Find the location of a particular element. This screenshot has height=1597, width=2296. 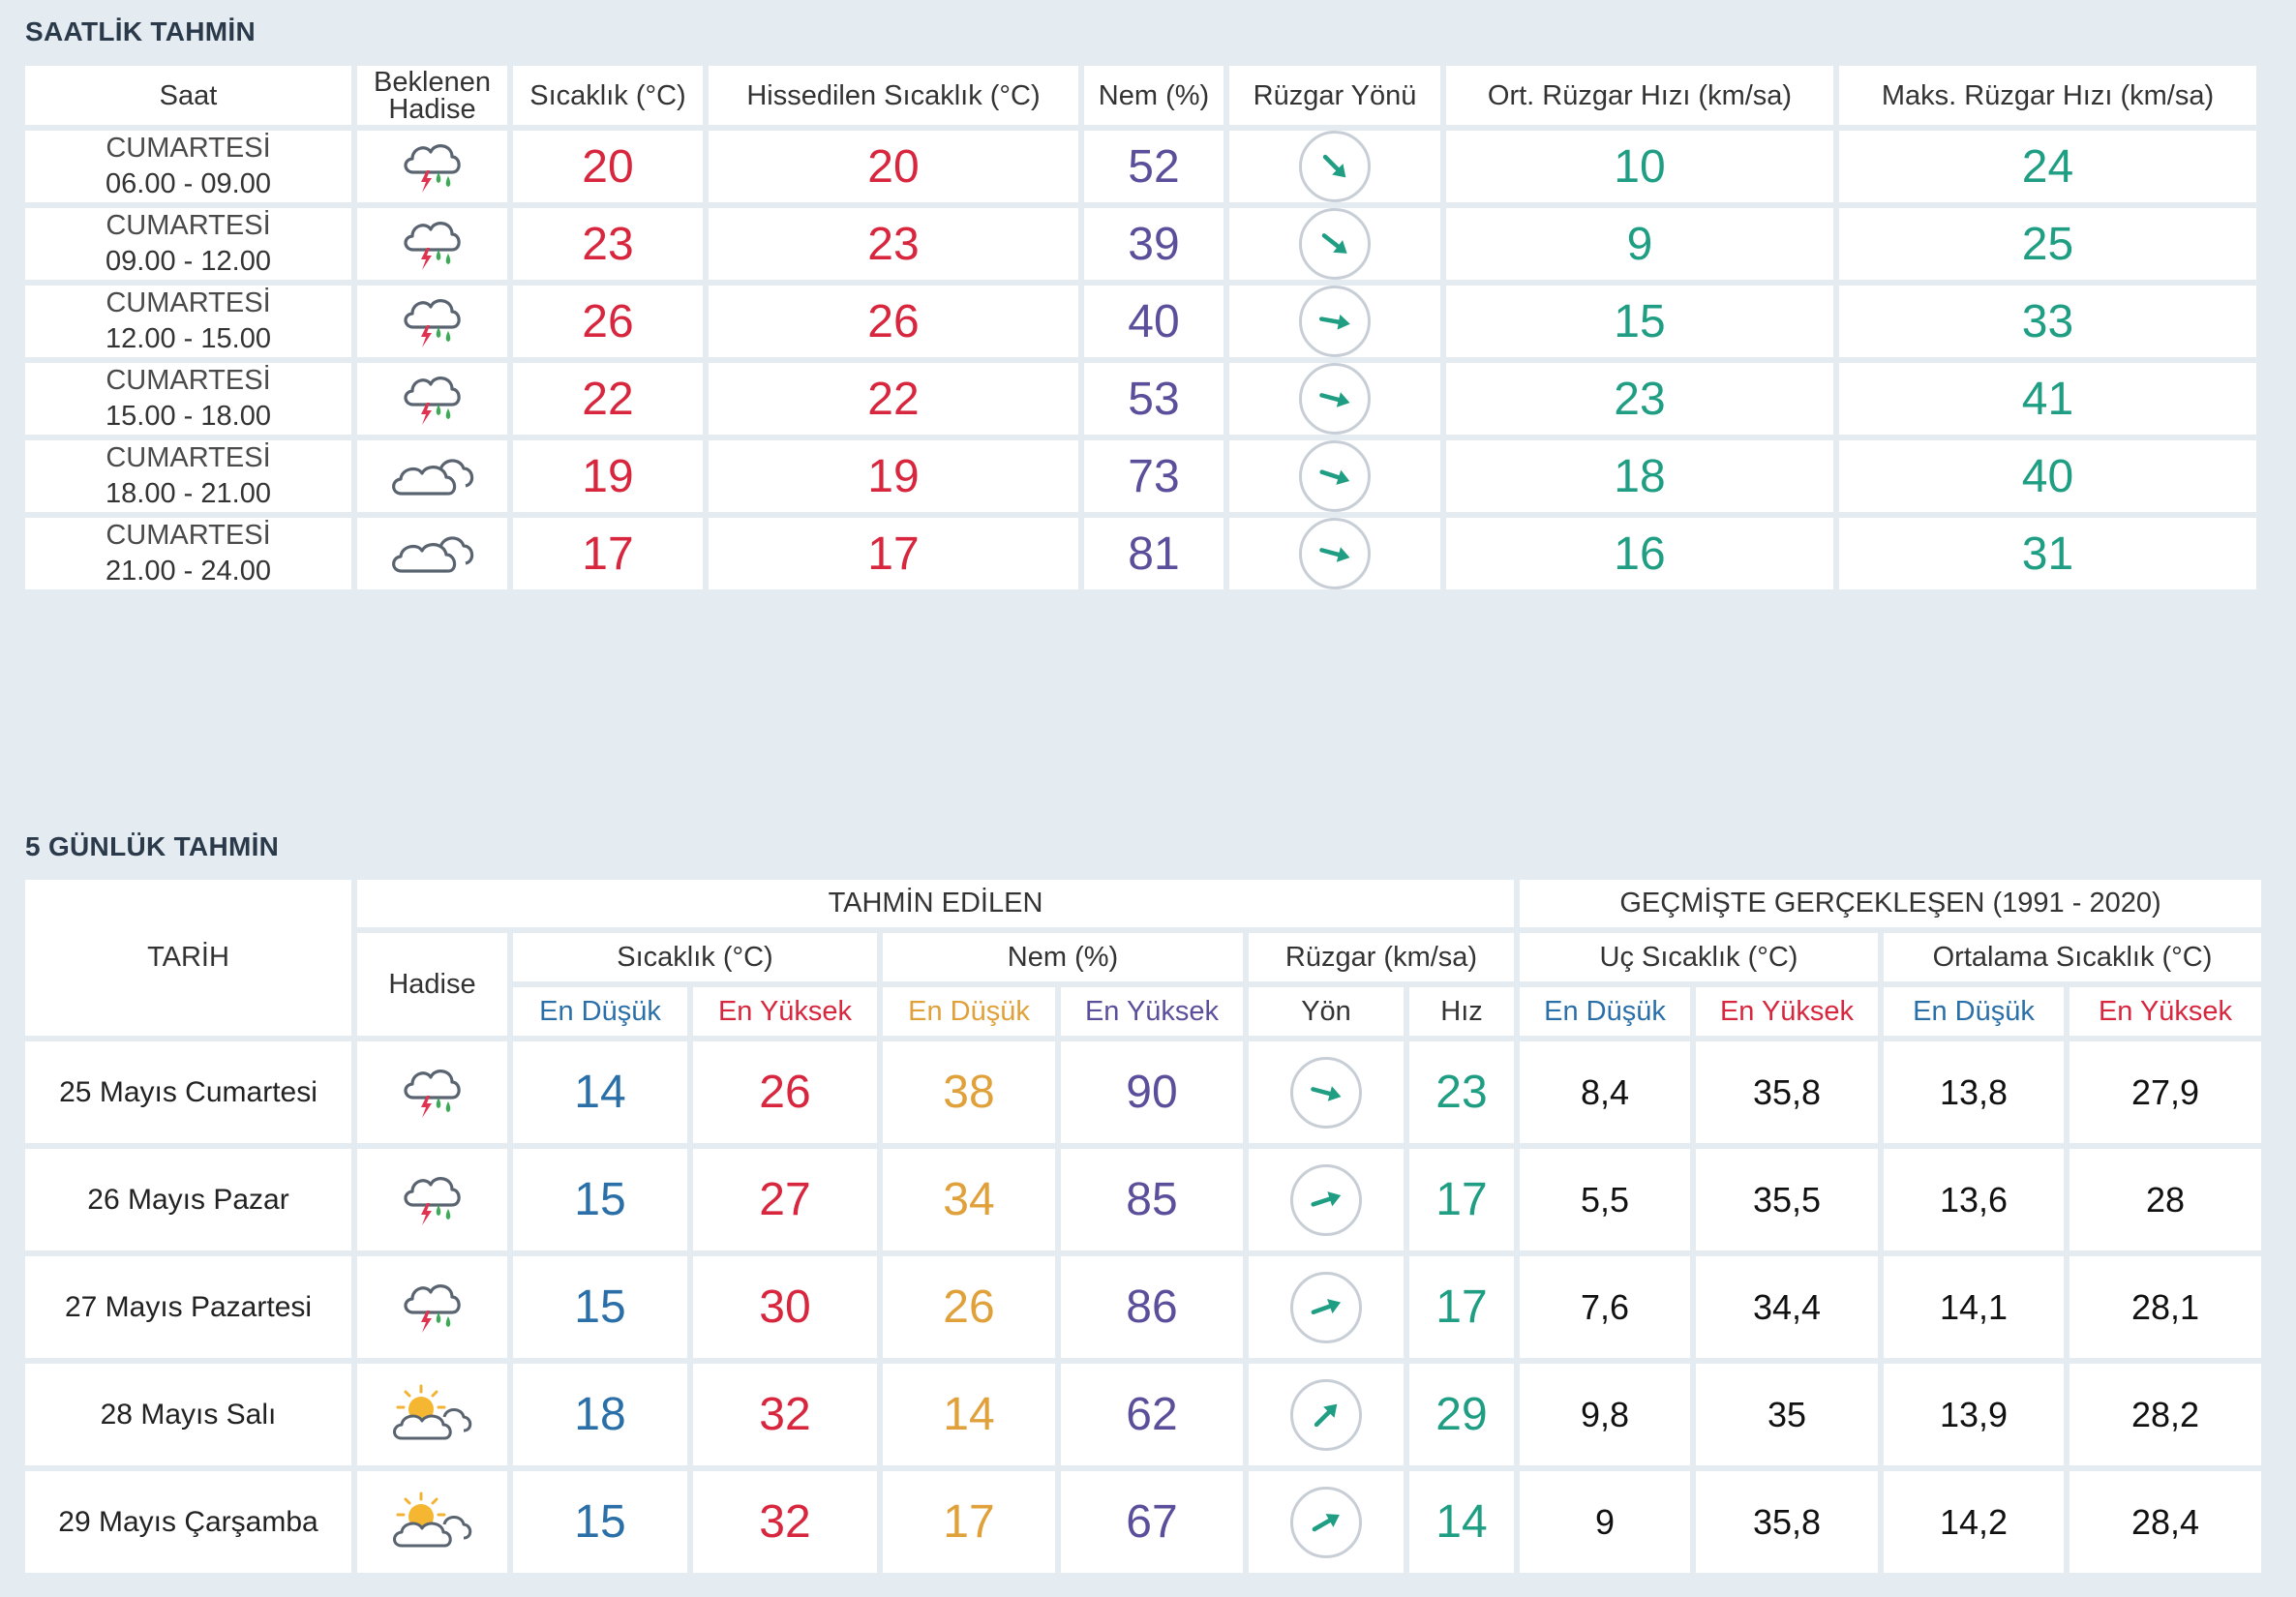

header-temperature: Sıcaklık (°C) is located at coordinates (608, 95).